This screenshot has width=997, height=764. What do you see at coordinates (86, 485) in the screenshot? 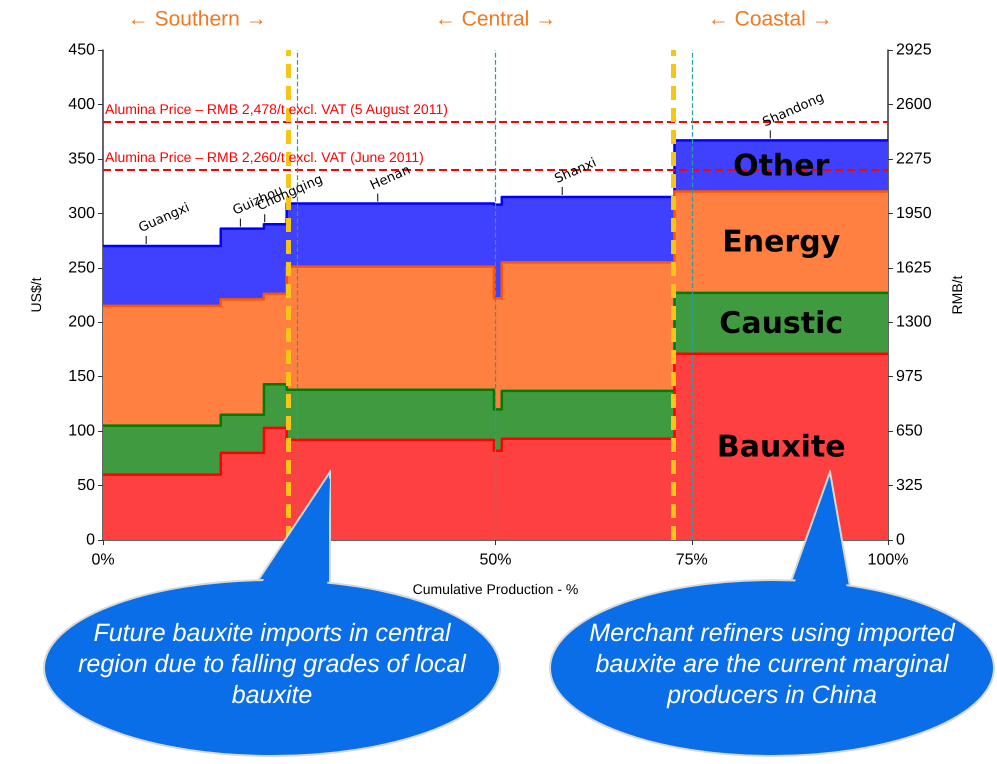
I see `y-tick-label: 50` at bounding box center [86, 485].